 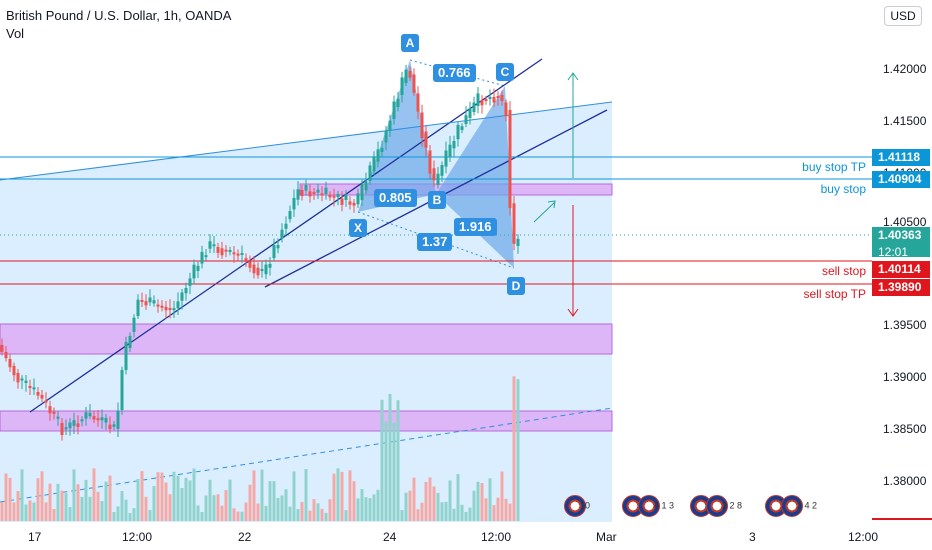 I want to click on sell-stop-price: 1.40114, so click(x=901, y=269).